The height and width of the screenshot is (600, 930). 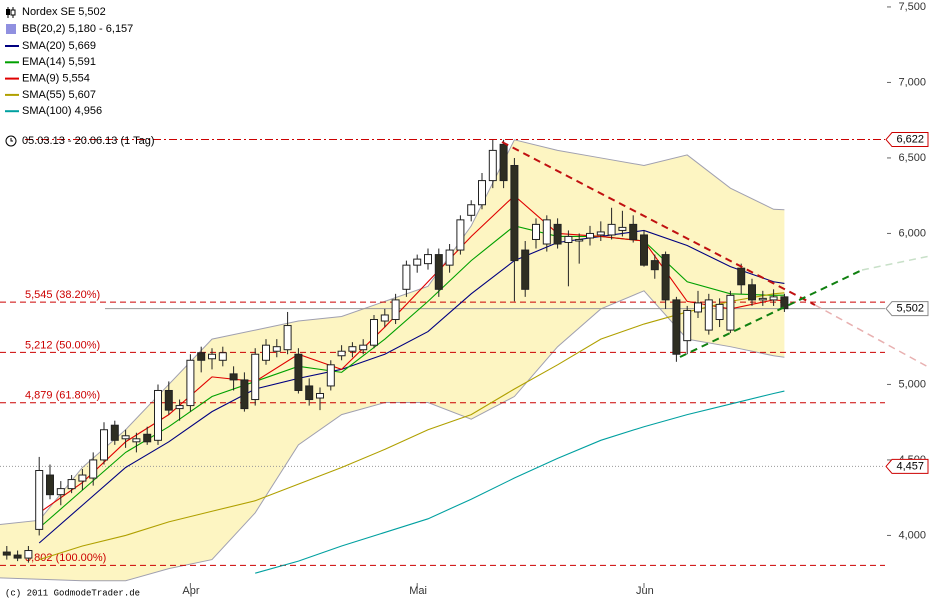 What do you see at coordinates (59, 95) in the screenshot?
I see `legend-label: SMA(55) 5,607` at bounding box center [59, 95].